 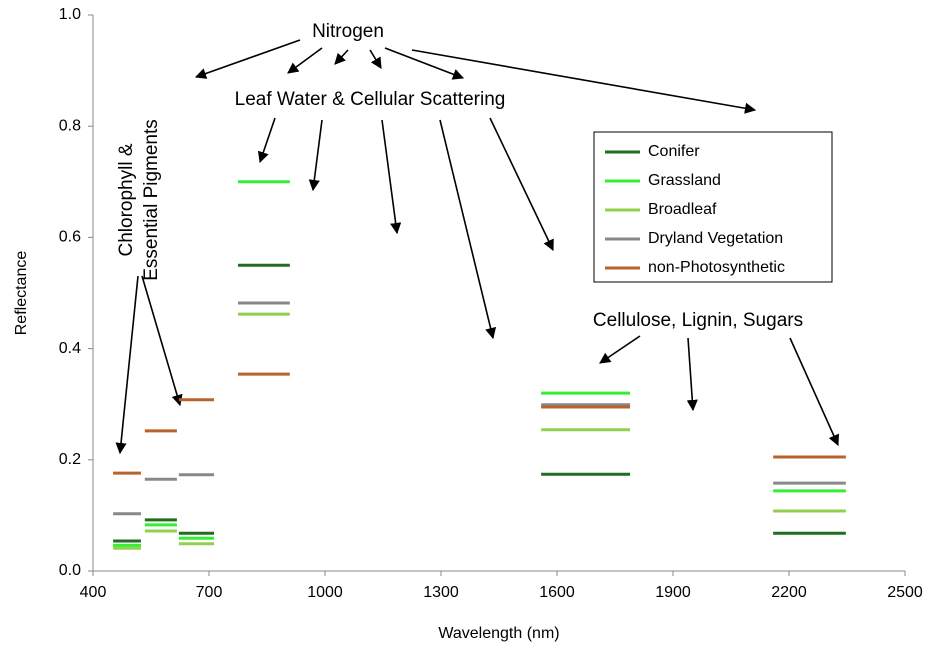 What do you see at coordinates (498, 633) in the screenshot?
I see `x-axis-label: Wavelength (nm)` at bounding box center [498, 633].